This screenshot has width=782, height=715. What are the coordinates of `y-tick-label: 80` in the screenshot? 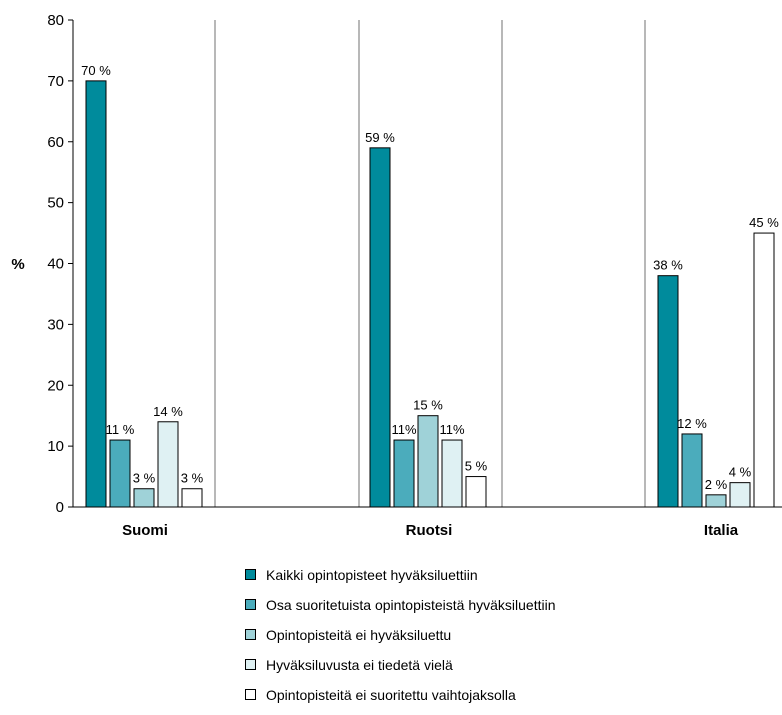 It's located at (55, 20).